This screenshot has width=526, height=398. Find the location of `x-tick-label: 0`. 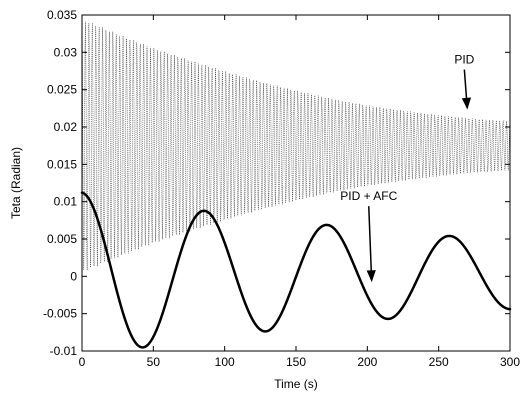

x-tick-label: 0 is located at coordinates (82, 362).